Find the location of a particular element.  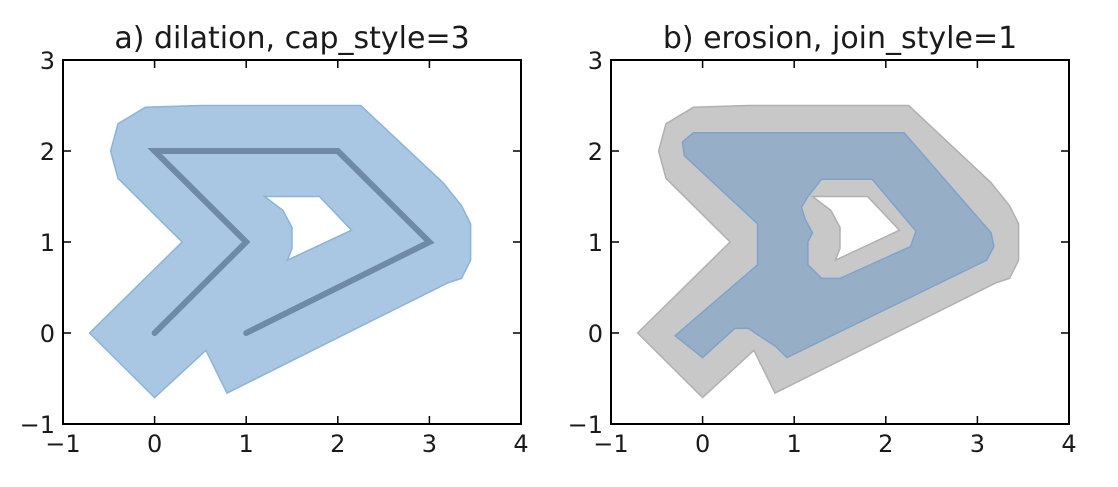

panel-title: a) dilation, cap_style=3 is located at coordinates (291, 38).